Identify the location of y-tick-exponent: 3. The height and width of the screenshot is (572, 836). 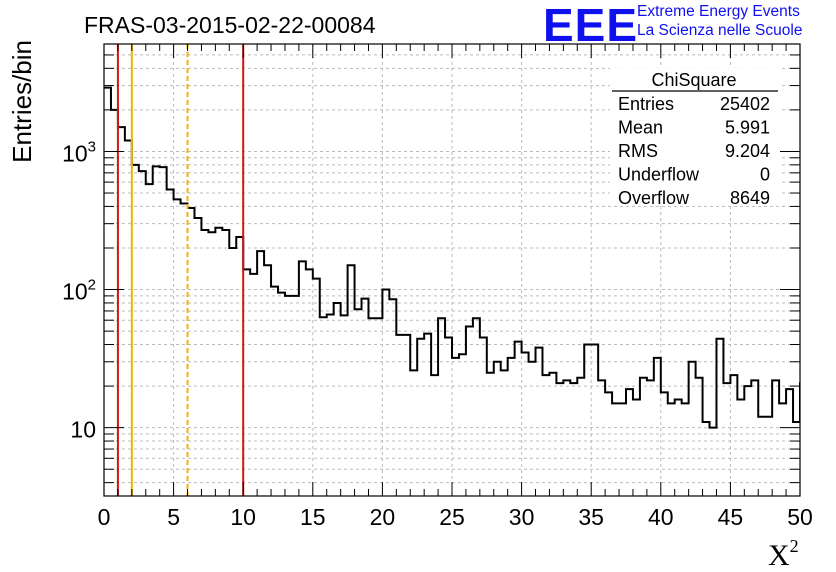
(92, 146).